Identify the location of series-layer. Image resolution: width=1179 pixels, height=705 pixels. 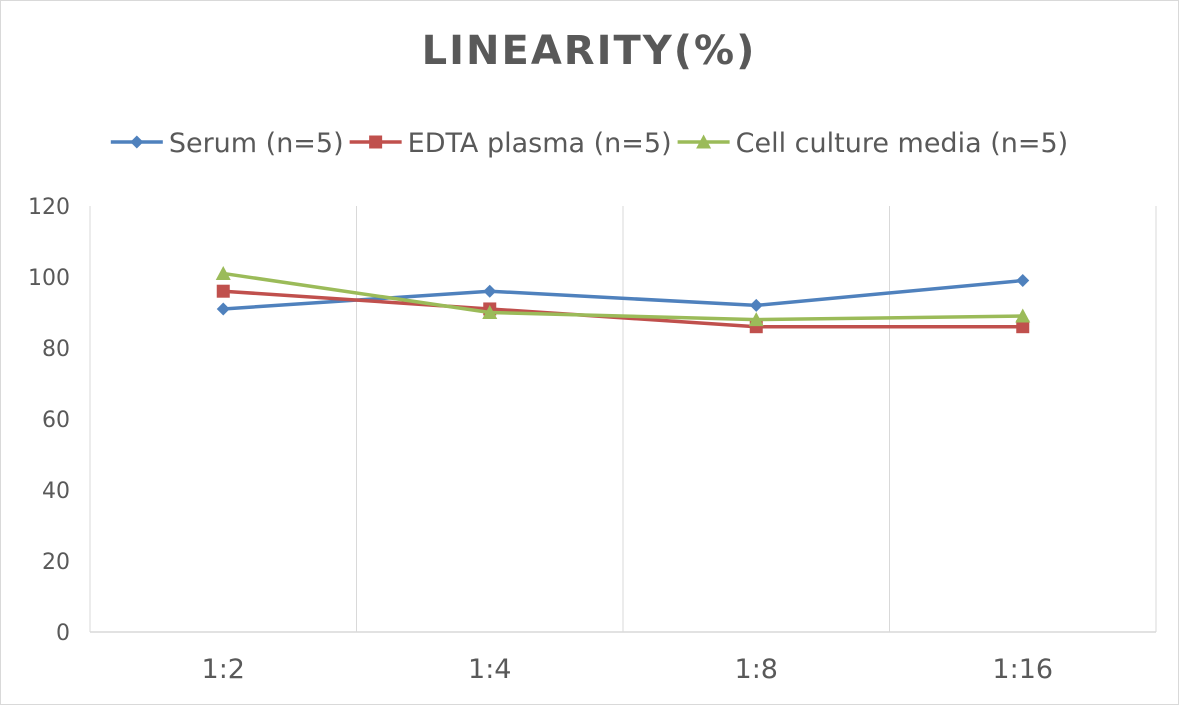
(623, 299).